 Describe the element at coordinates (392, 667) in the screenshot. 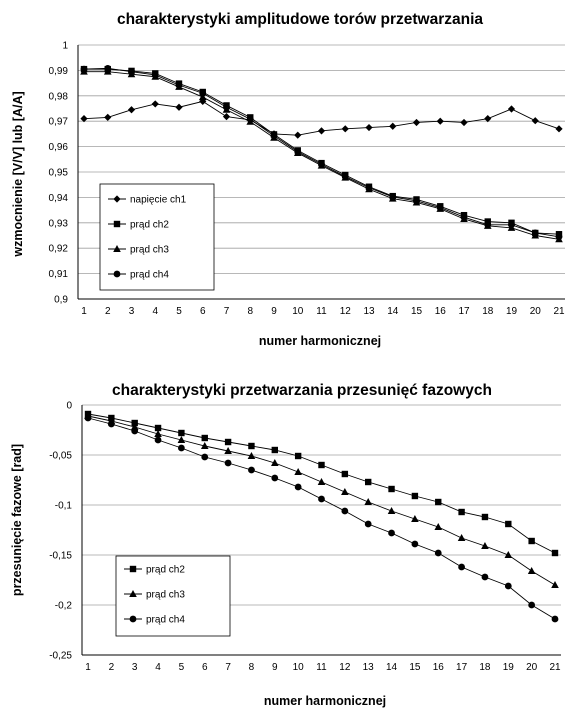

I see `x-tick-label: 14` at that location.